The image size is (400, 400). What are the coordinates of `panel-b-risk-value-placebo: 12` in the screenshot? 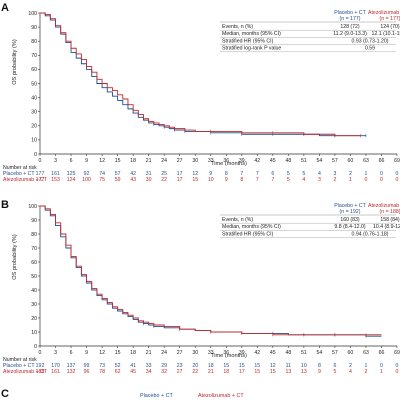 It's located at (273, 366).